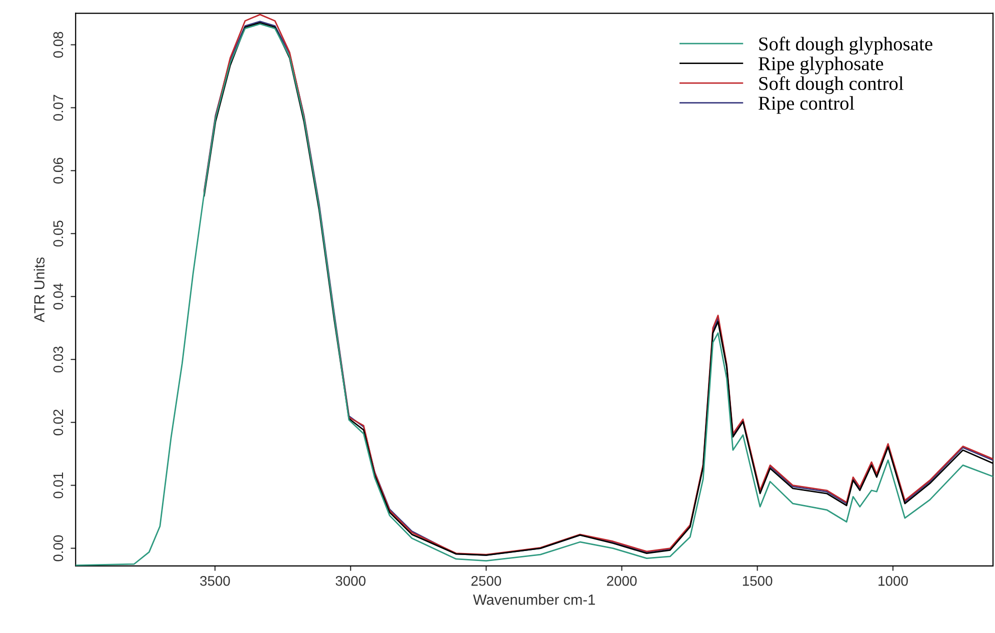  What do you see at coordinates (831, 85) in the screenshot?
I see `legend-label: Soft dough control` at bounding box center [831, 85].